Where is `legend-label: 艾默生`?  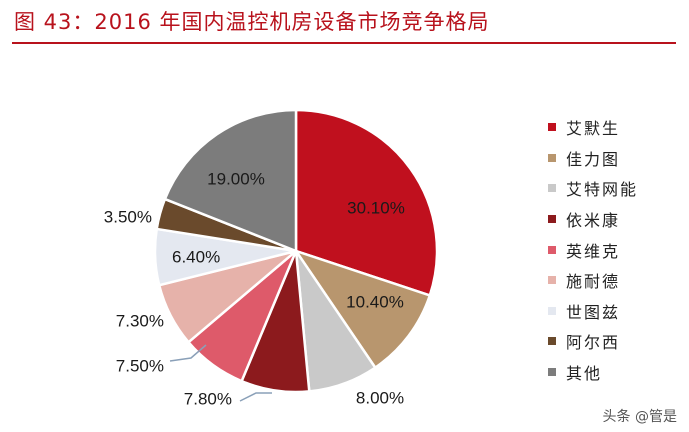
legend-label: 艾默生 is located at coordinates (593, 129).